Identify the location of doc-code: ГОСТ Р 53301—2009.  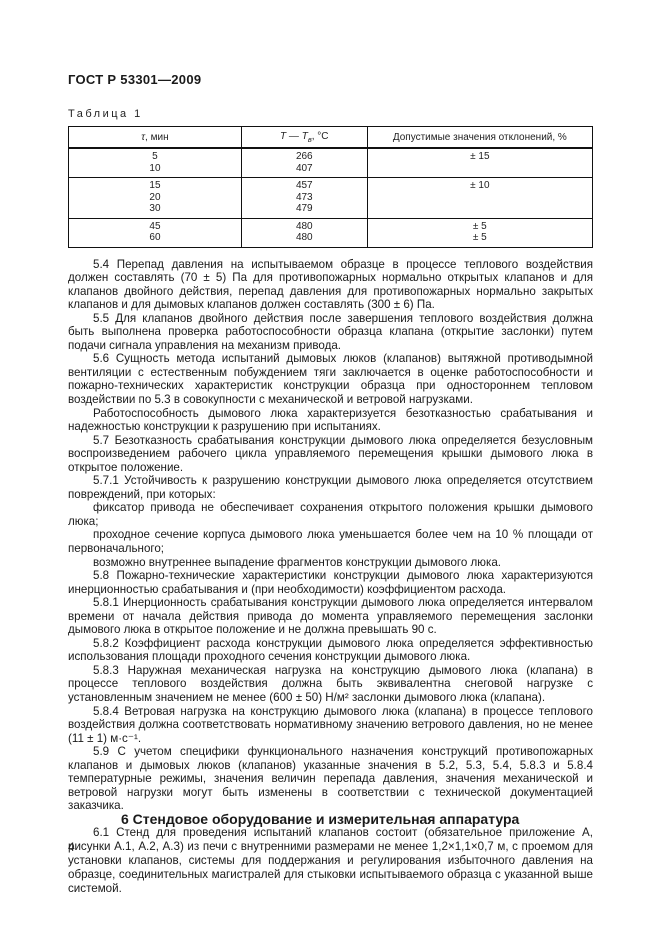
(135, 79).